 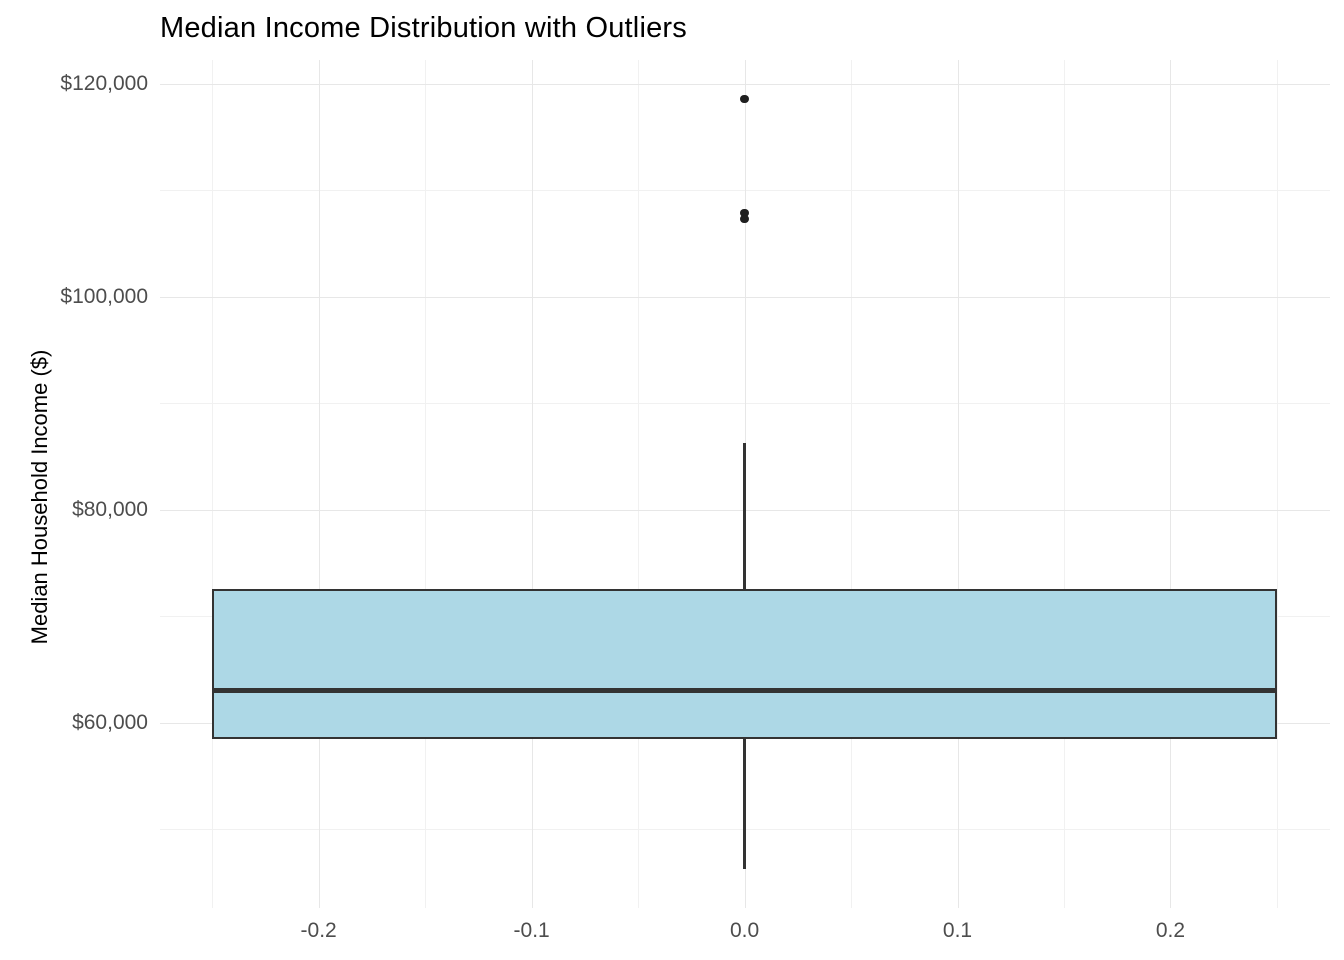 I want to click on y-axis-title: Median Household Income ($), so click(x=39, y=497).